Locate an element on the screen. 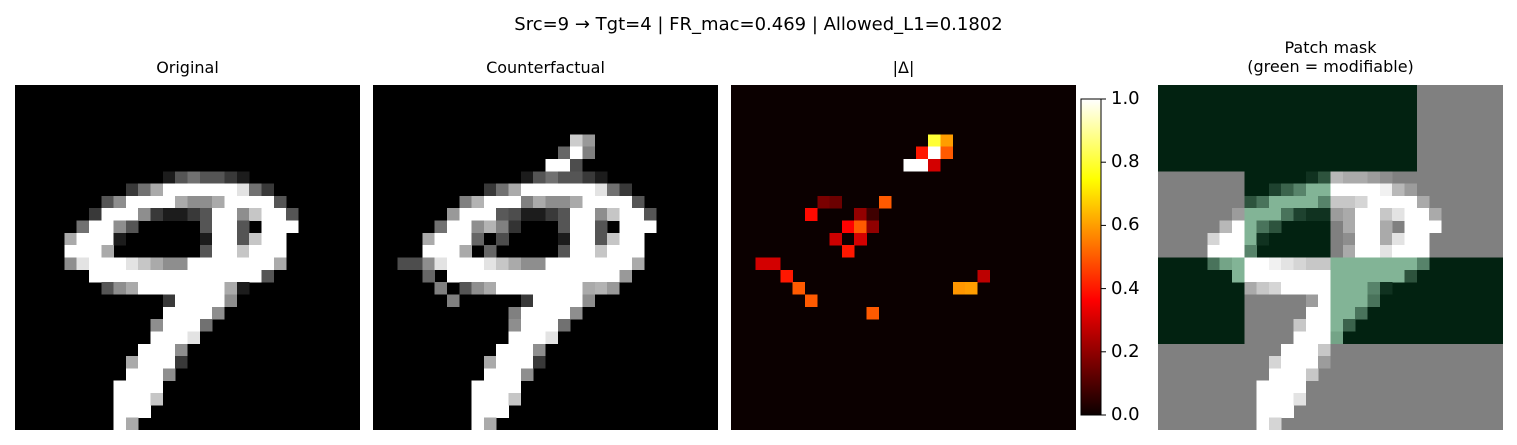 The height and width of the screenshot is (445, 1517). colorbar-tick-label: 0.2 is located at coordinates (1125, 351).